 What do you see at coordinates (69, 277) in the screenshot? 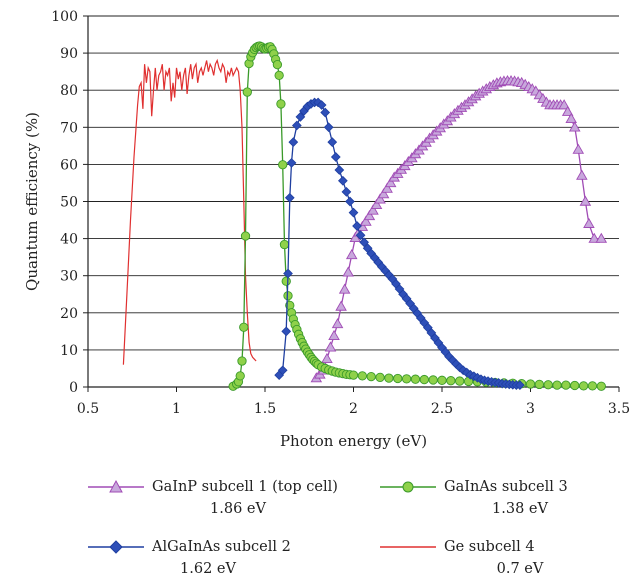
I see `y-tick-label: 30` at bounding box center [69, 277].